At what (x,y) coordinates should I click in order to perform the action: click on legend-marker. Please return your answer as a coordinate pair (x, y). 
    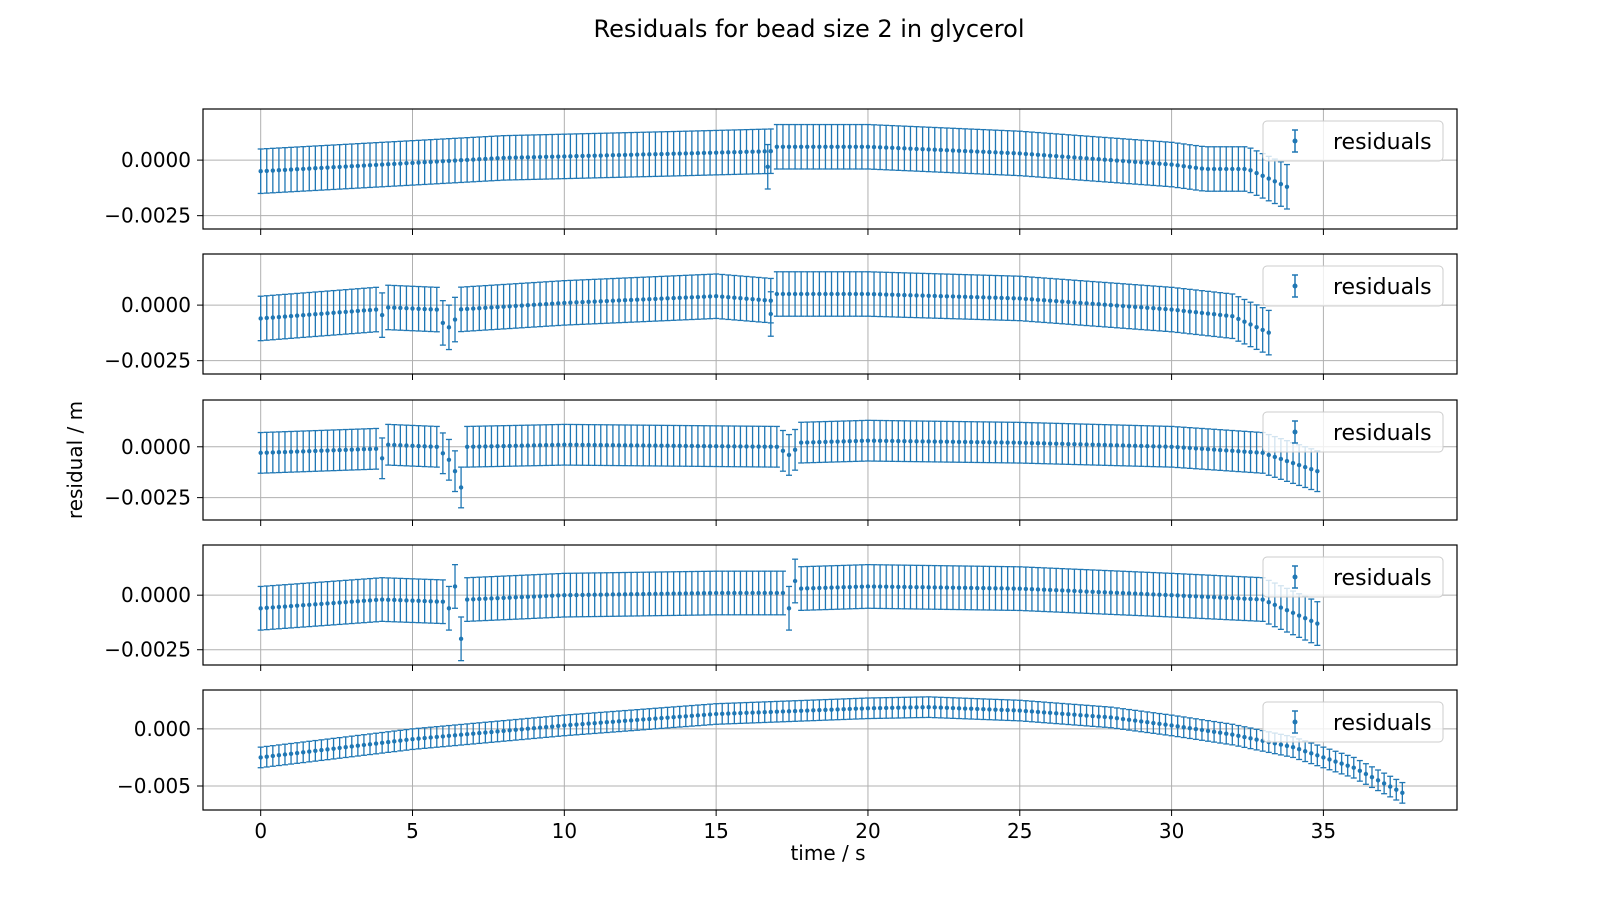
    Looking at the image, I should click on (1295, 577).